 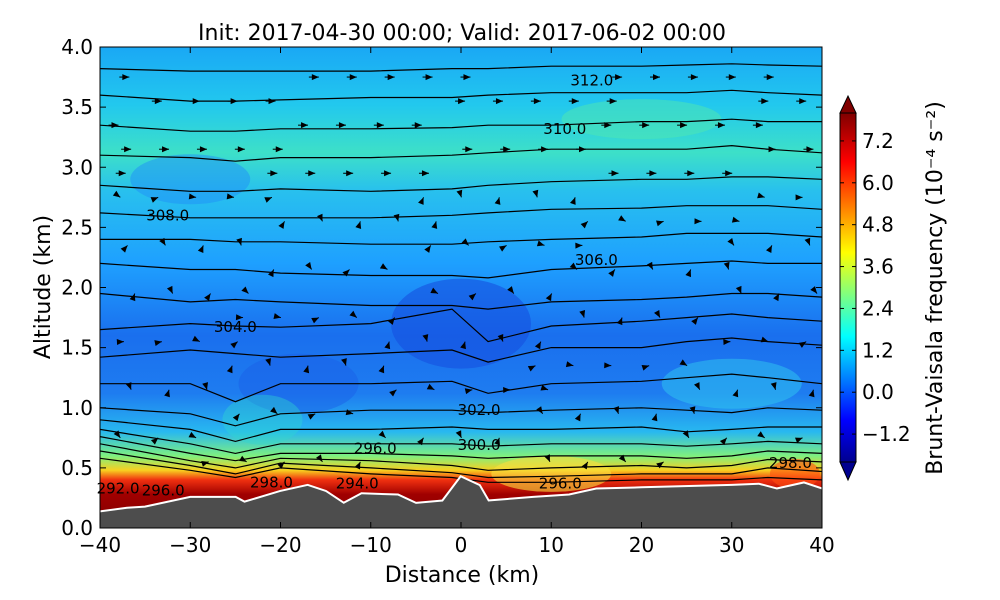 What do you see at coordinates (848, 104) in the screenshot?
I see `colorbar-extend-max` at bounding box center [848, 104].